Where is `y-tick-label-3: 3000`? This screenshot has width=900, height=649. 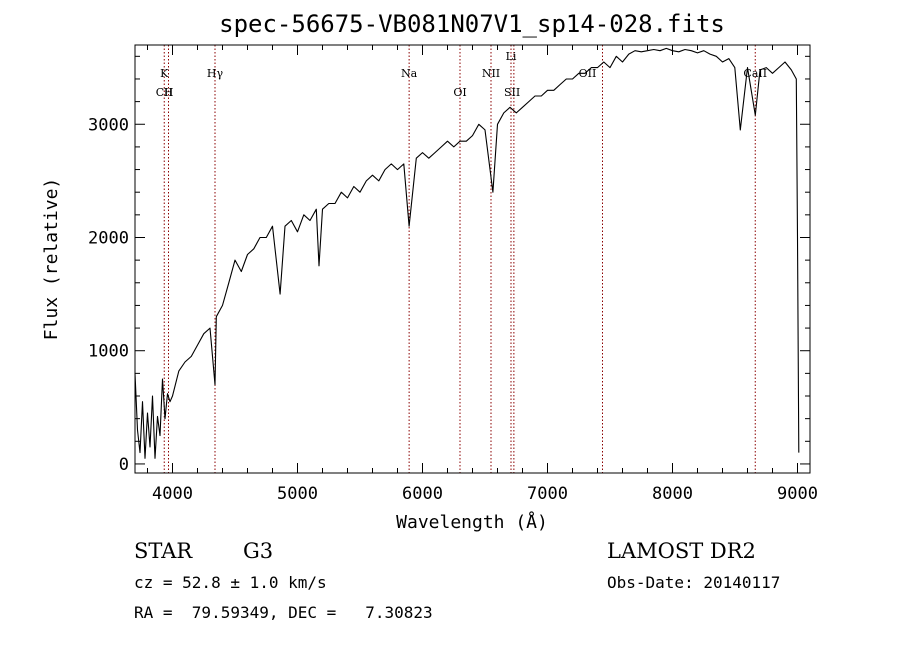
y-tick-label-3: 3000 is located at coordinates (108, 125).